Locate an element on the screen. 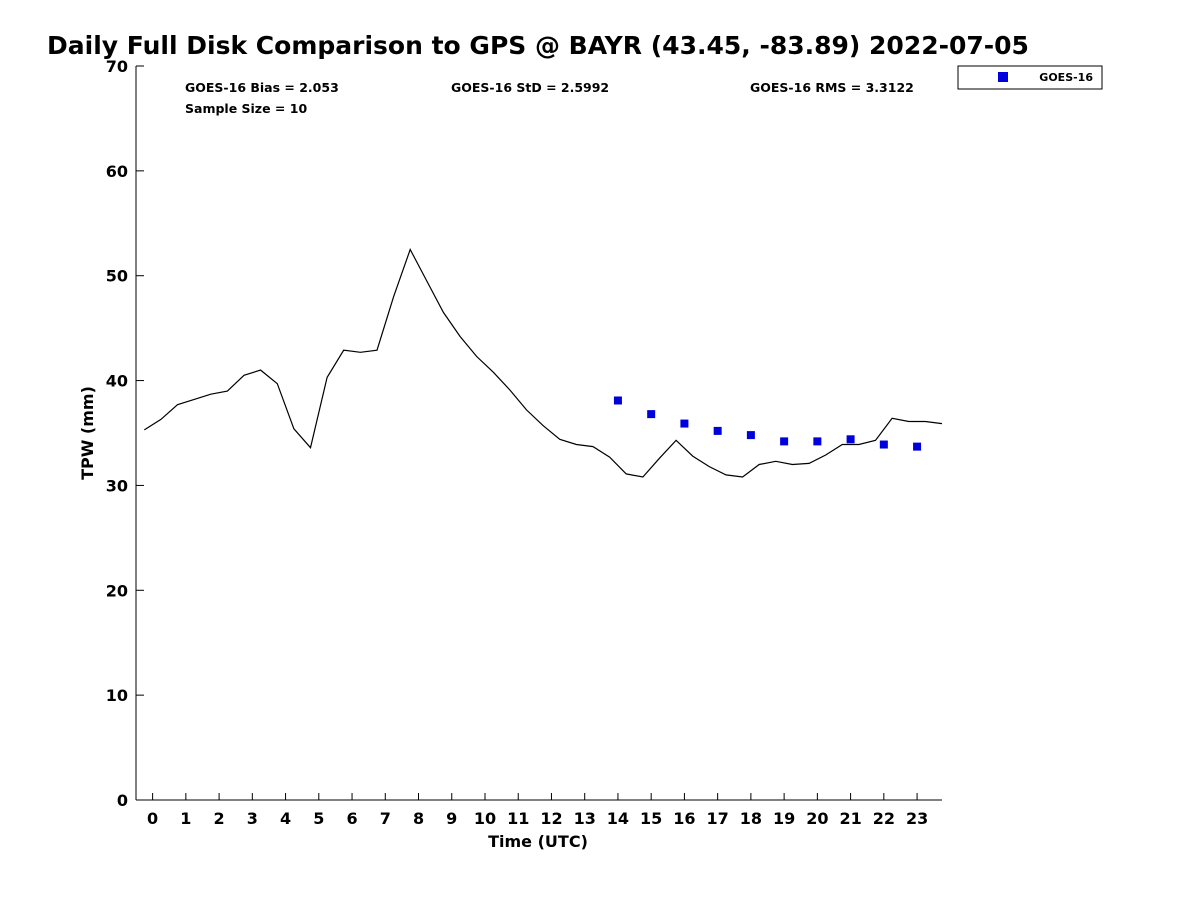  x-tick-label: 4 is located at coordinates (285, 818).